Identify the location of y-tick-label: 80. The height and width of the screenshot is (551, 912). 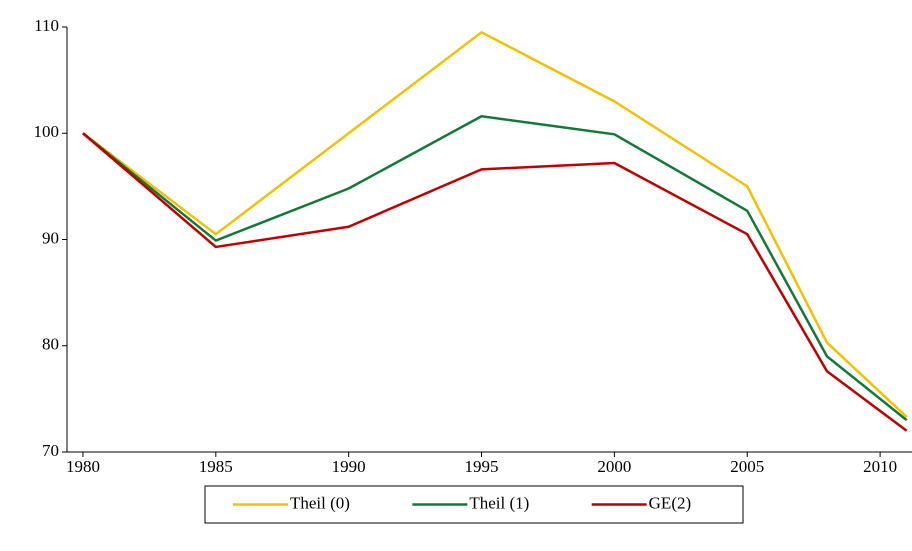
(50, 344).